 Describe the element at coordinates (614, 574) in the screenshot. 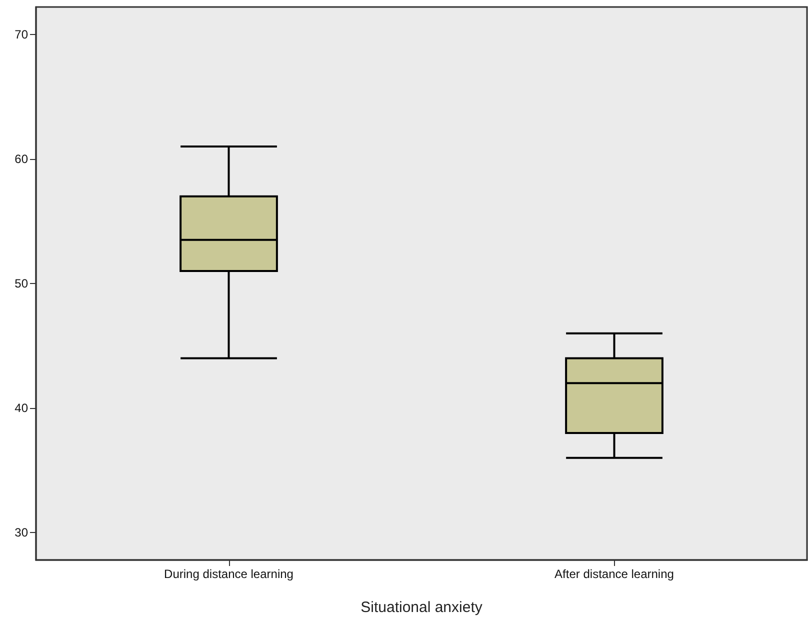

I see `x-tick-label: After distance learning` at that location.